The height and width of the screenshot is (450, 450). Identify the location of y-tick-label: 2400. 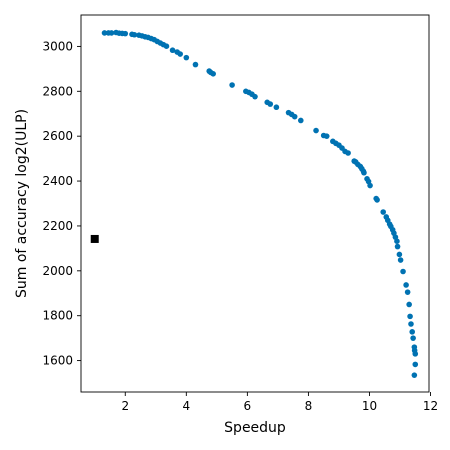
(57, 181).